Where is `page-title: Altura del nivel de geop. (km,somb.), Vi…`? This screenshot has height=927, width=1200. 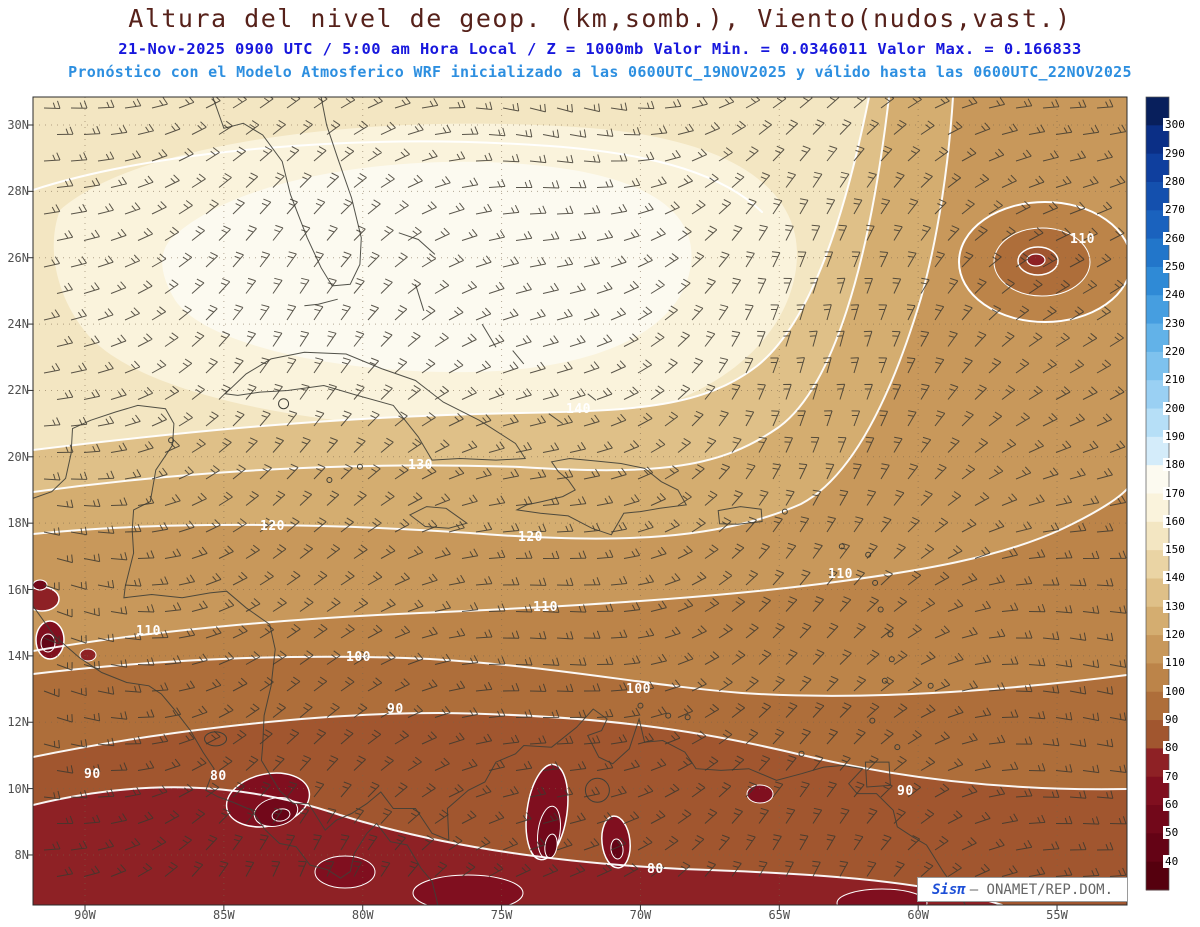
page-title: Altura del nivel de geop. (km,somb.), Vi… is located at coordinates (600, 18).